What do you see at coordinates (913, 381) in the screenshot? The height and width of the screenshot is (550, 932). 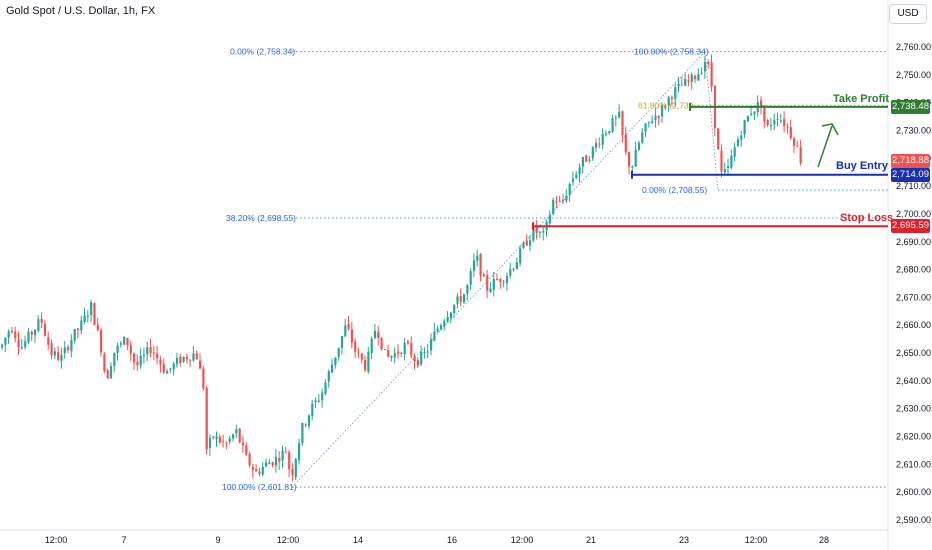 I see `y-tick-label: 2,640.00` at bounding box center [913, 381].